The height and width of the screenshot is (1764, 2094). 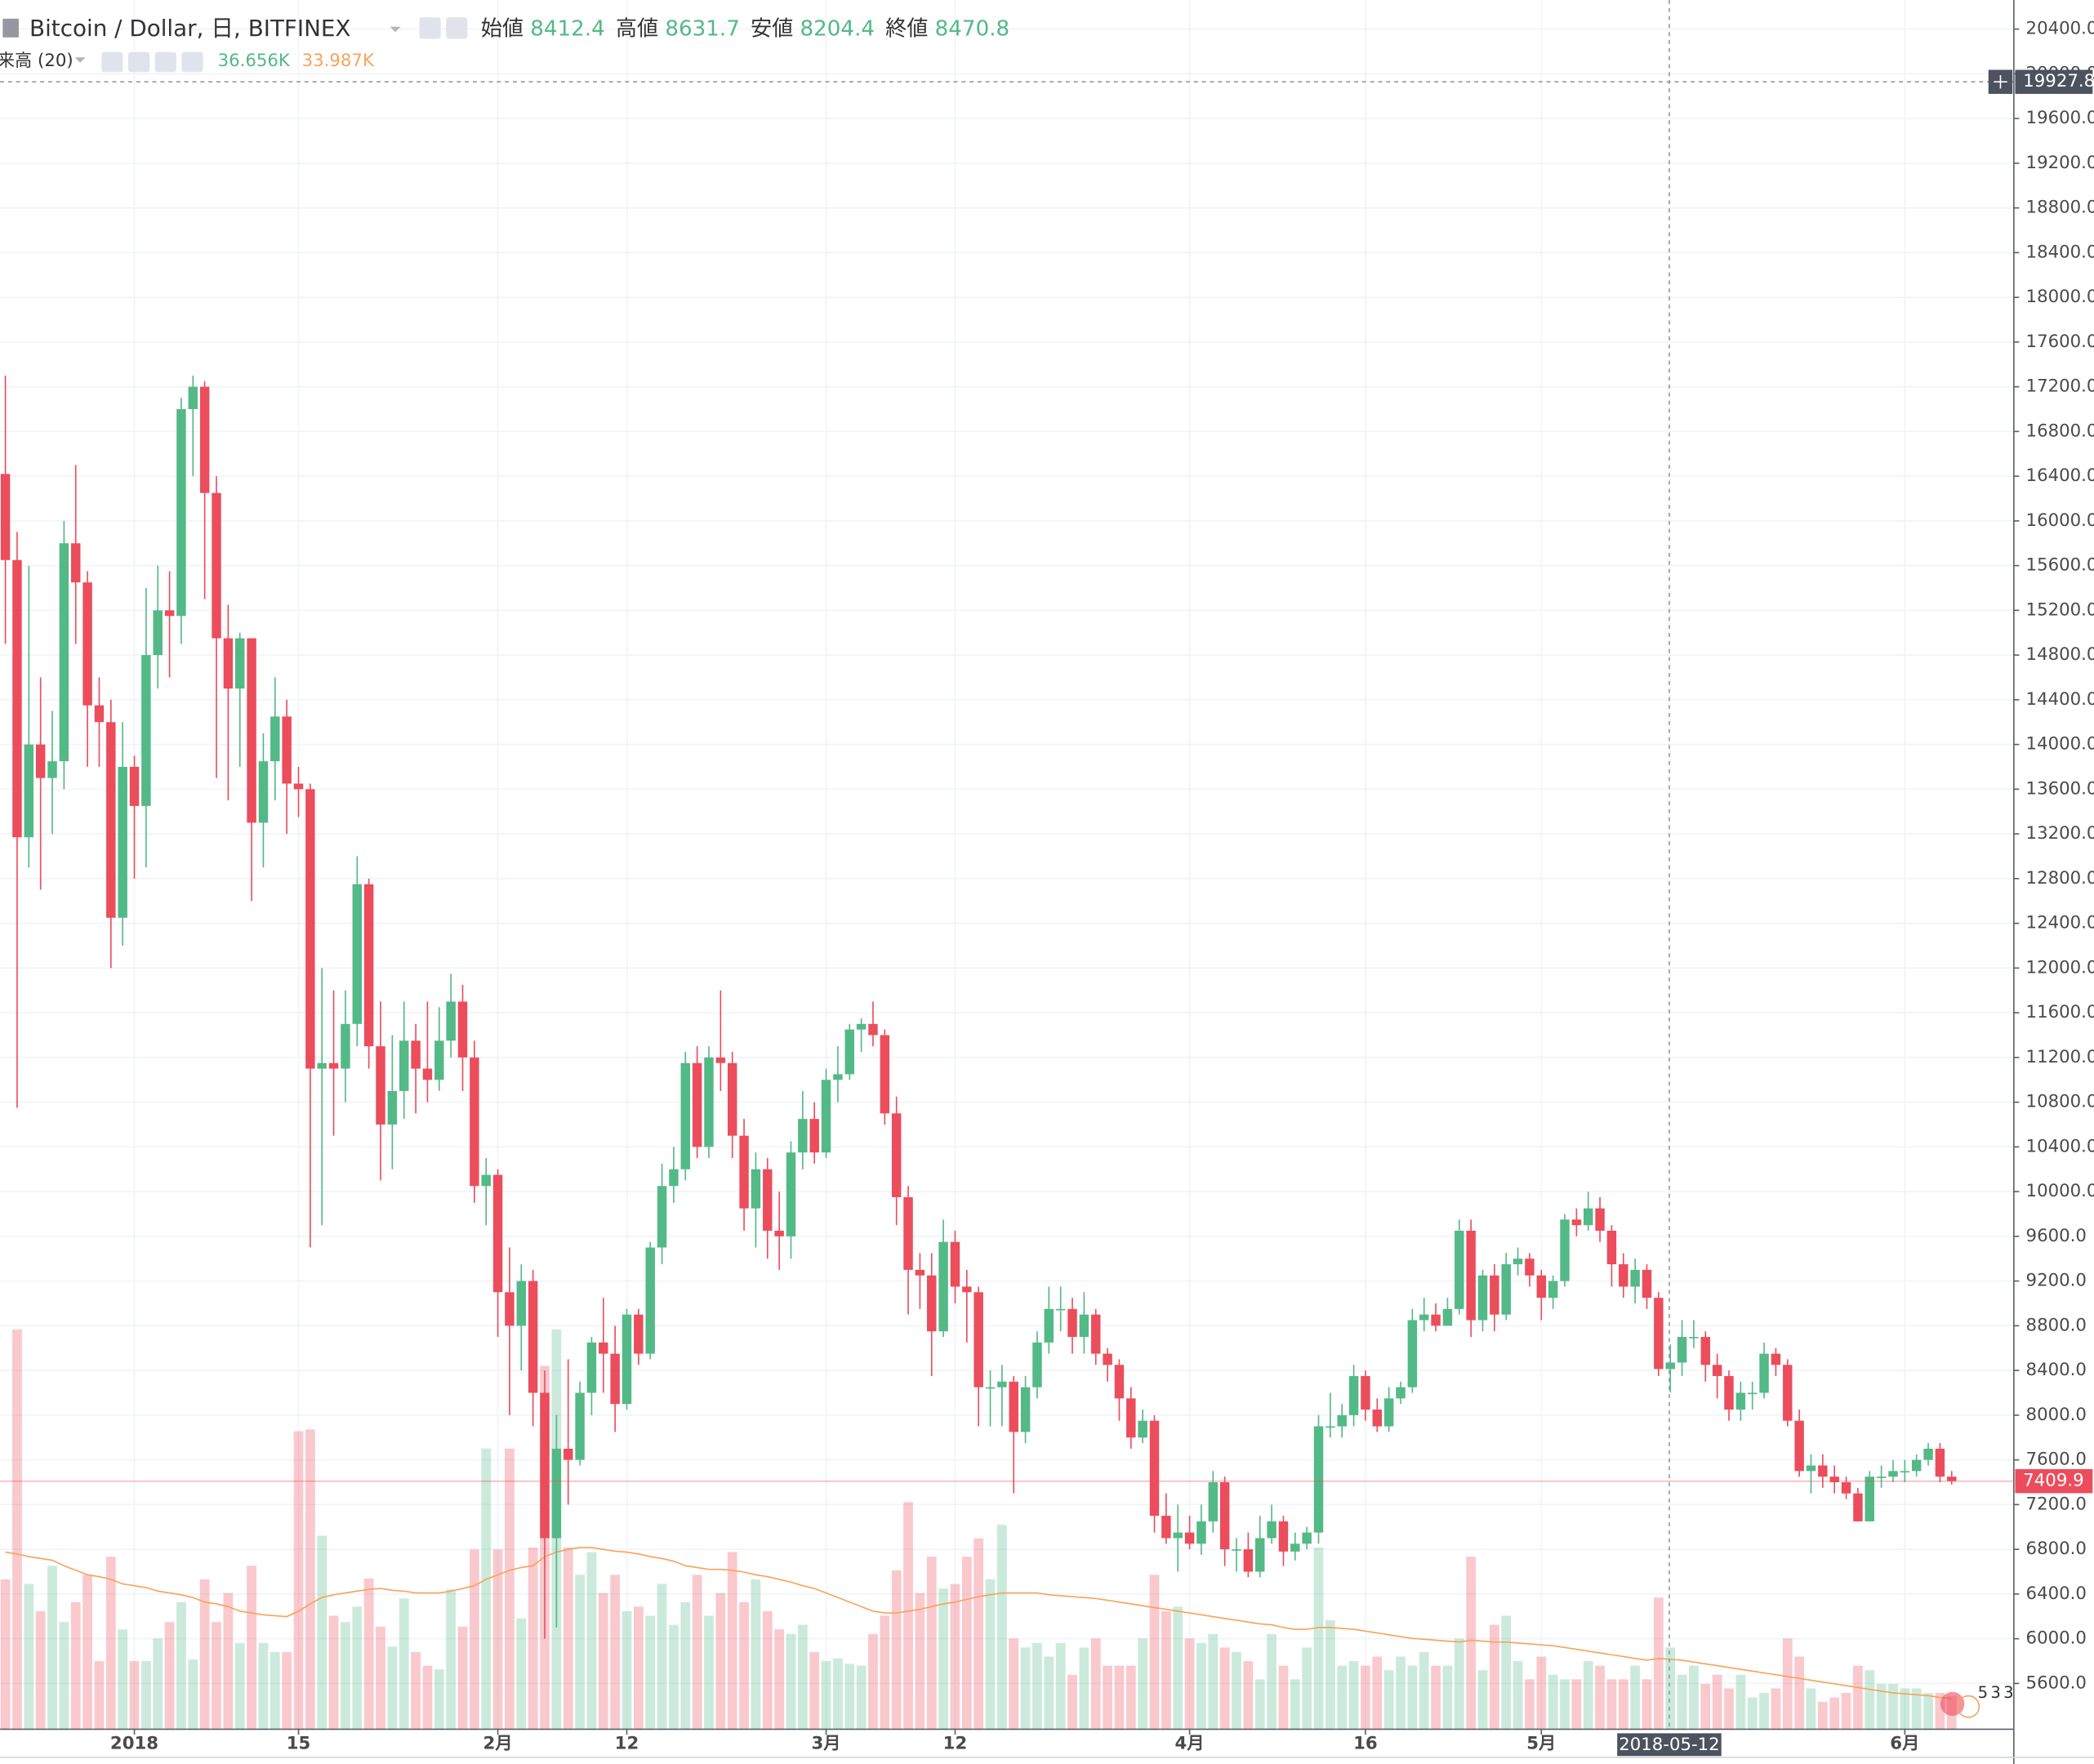 I want to click on add-button, so click(x=165, y=62).